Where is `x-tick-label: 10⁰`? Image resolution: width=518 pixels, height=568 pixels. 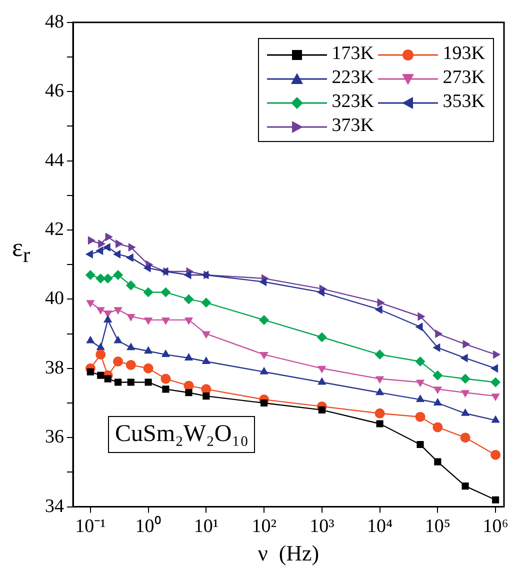 x-tick-label: 10⁰ is located at coordinates (148, 526).